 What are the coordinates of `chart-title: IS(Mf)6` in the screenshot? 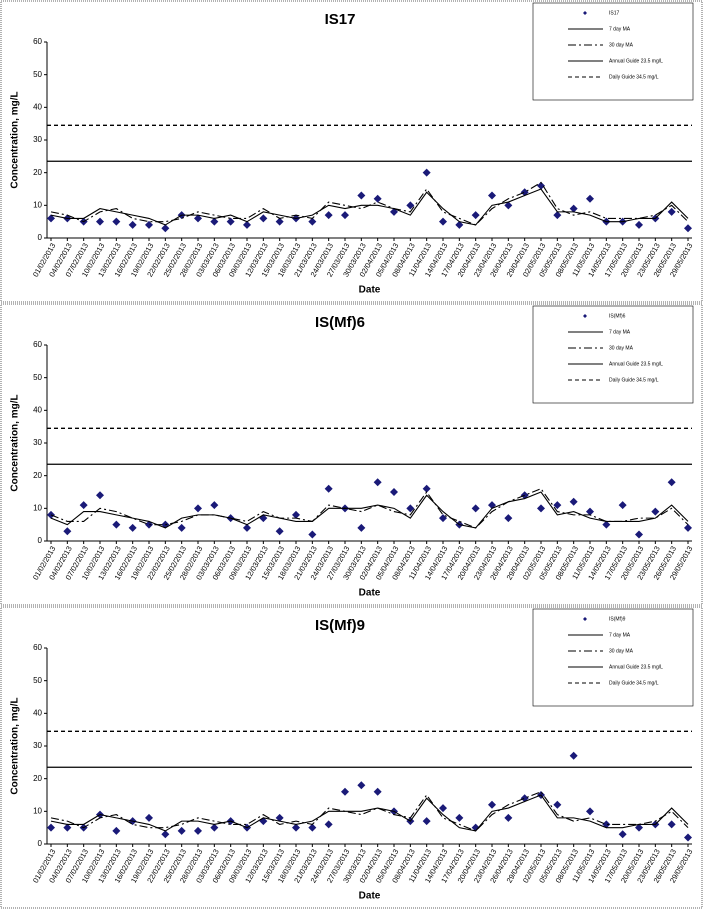 It's located at (340, 322).